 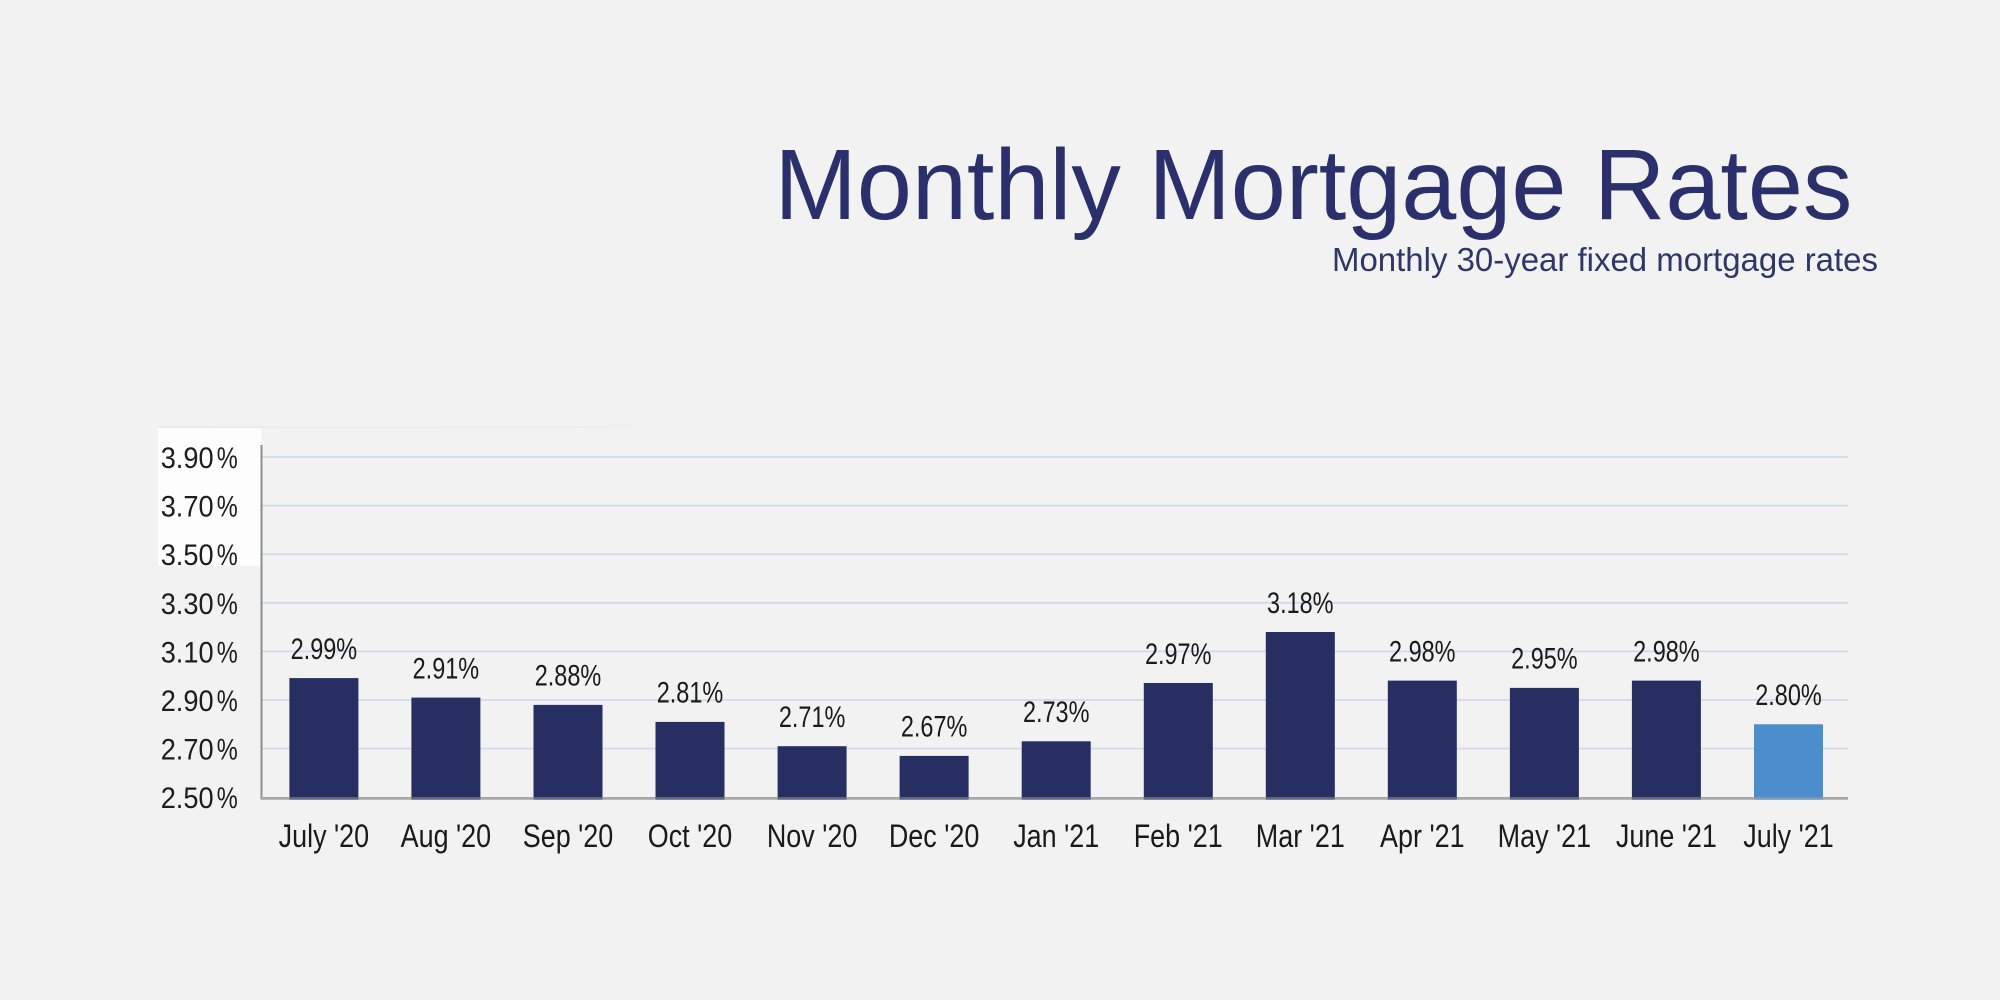 I want to click on svg-text: Feb '21, so click(x=1178, y=836).